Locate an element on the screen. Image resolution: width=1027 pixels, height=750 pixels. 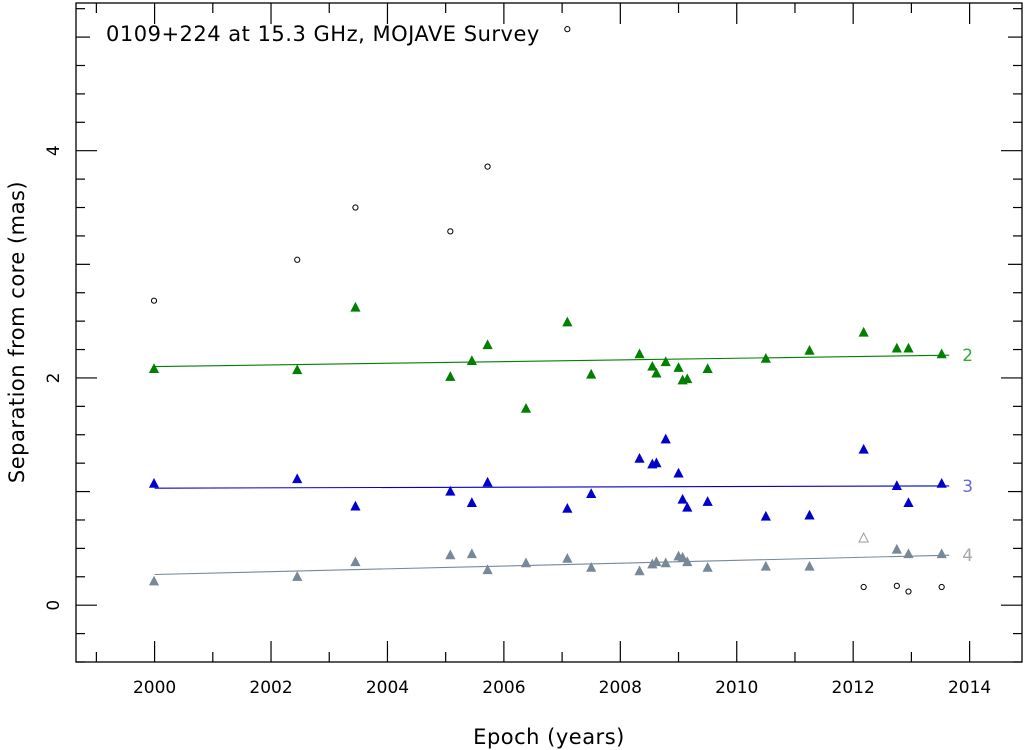
y-tick-label: 2 is located at coordinates (54, 378).